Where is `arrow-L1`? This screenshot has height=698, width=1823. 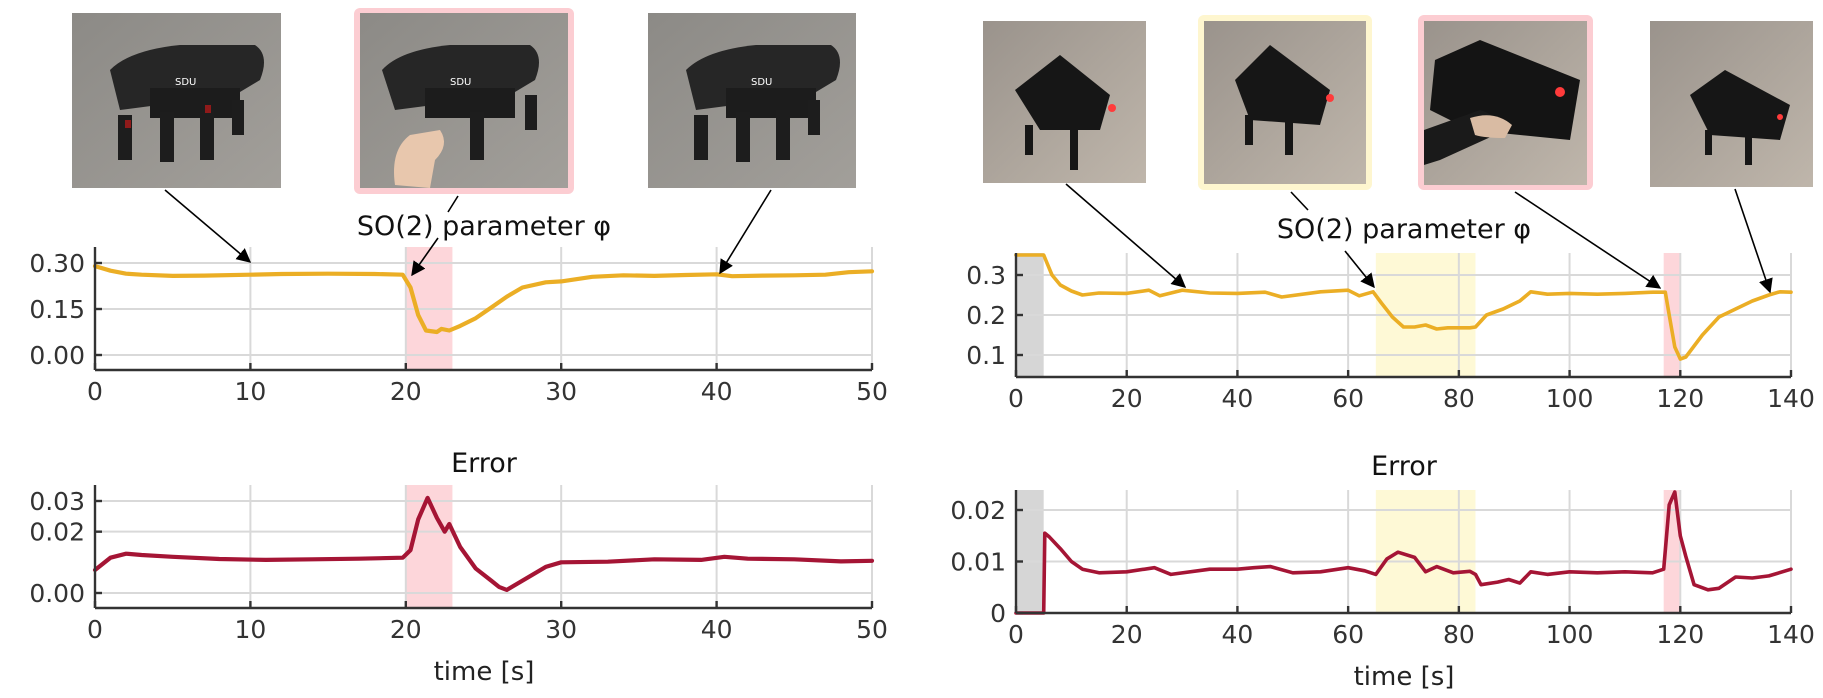 arrow-L1 is located at coordinates (208, 226).